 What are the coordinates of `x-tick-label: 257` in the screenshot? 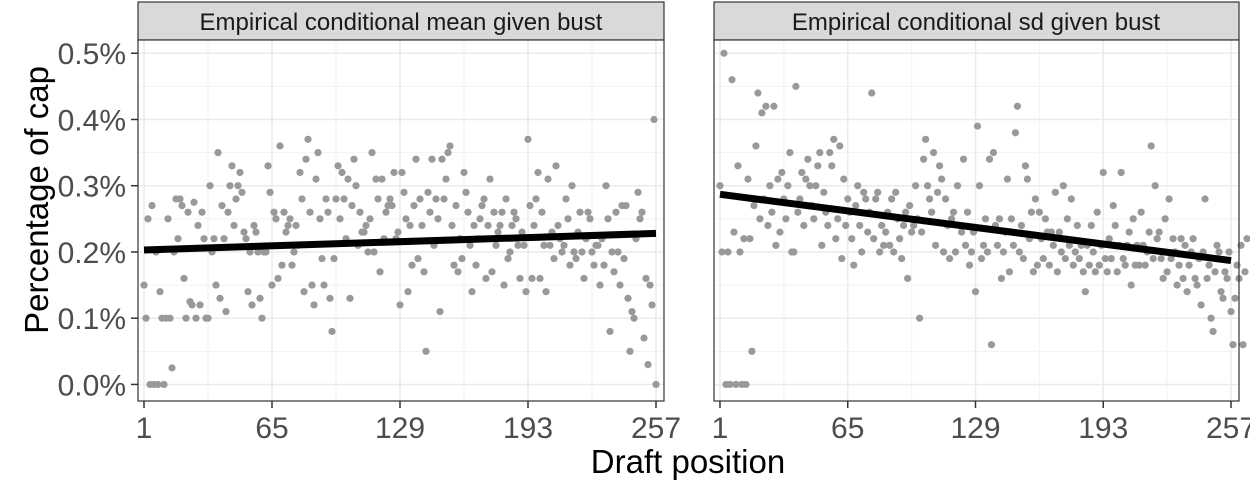 It's located at (1228, 428).